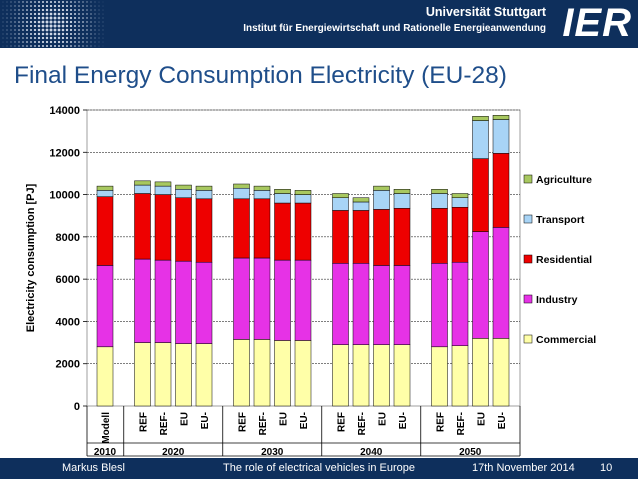 The height and width of the screenshot is (479, 638). What do you see at coordinates (53, 24) in the screenshot?
I see `university-logo-pattern-icon` at bounding box center [53, 24].